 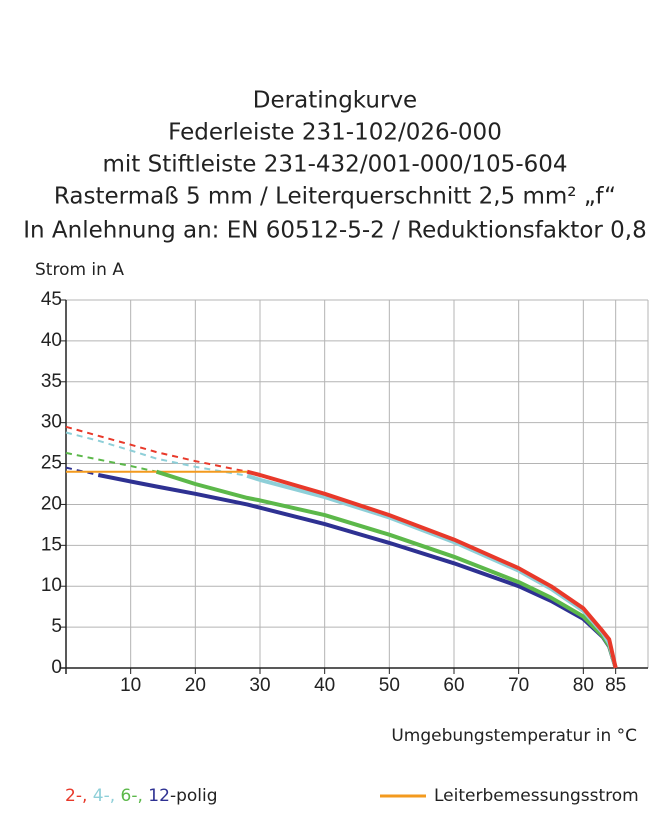 I want to click on legend: 2-, 4-, 6-, 12-polig, so click(x=141, y=796).